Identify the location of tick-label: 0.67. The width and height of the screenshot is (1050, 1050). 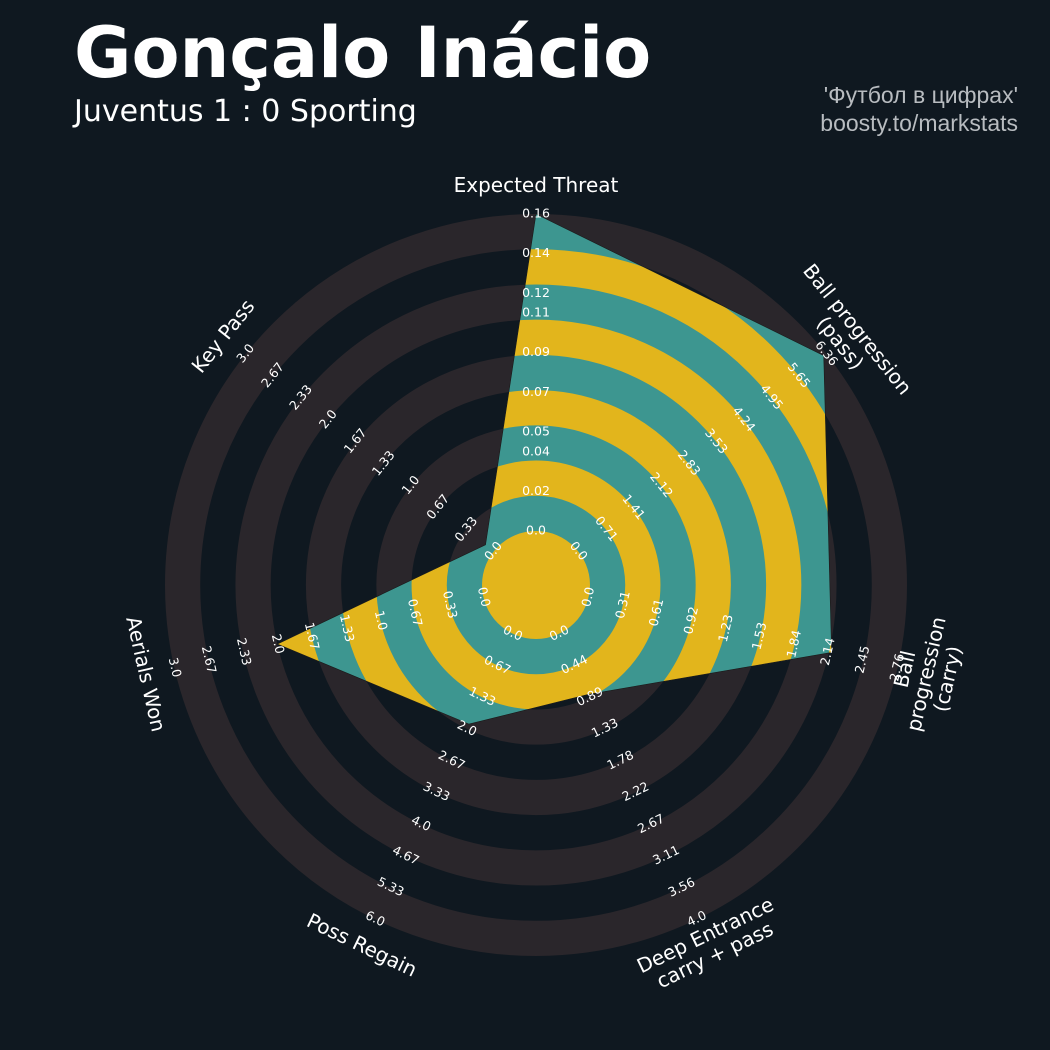
(415, 612).